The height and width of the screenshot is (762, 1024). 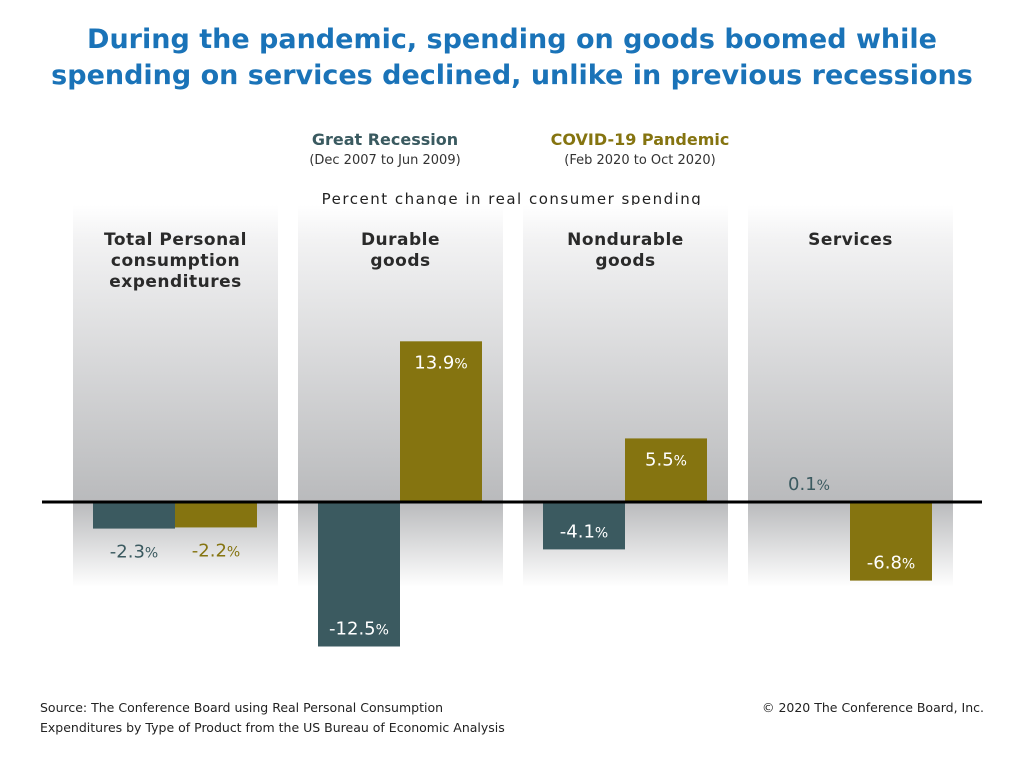 What do you see at coordinates (175, 261) in the screenshot?
I see `category-label: consumption` at bounding box center [175, 261].